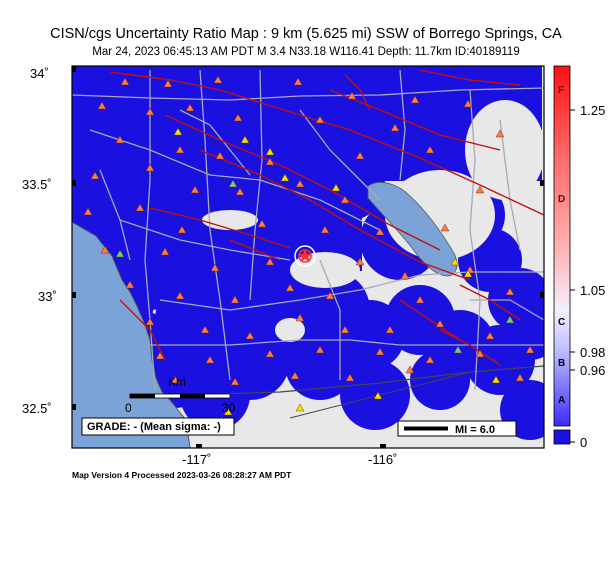  Describe the element at coordinates (37, 408) in the screenshot. I see `lat-label-32-5: 32.5˚` at that location.